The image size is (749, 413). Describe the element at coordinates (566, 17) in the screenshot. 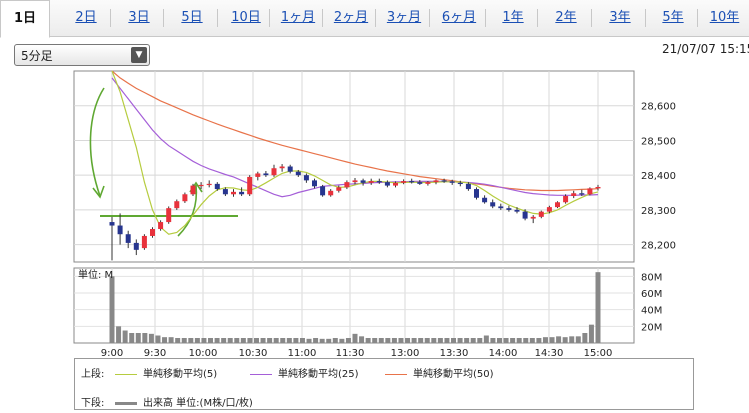

I see `tab-11: 2年` at that location.